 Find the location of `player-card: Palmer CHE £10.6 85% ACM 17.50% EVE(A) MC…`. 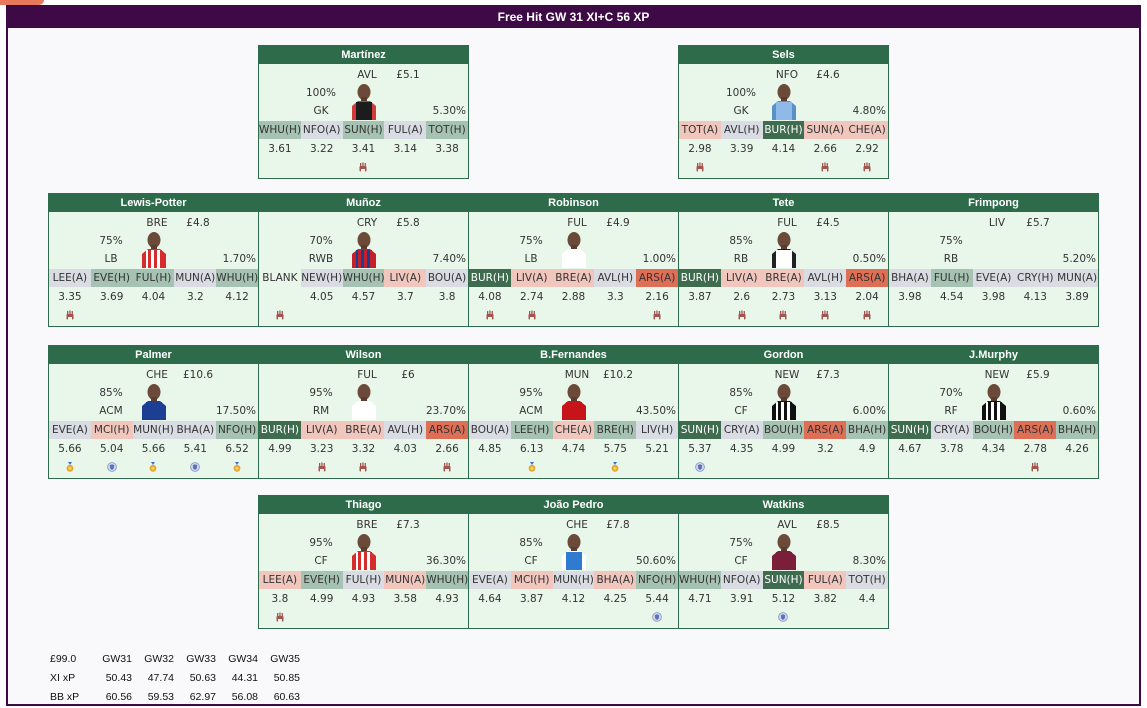

player-card: Palmer CHE £10.6 85% ACM 17.50% EVE(A) MC… is located at coordinates (153, 412).